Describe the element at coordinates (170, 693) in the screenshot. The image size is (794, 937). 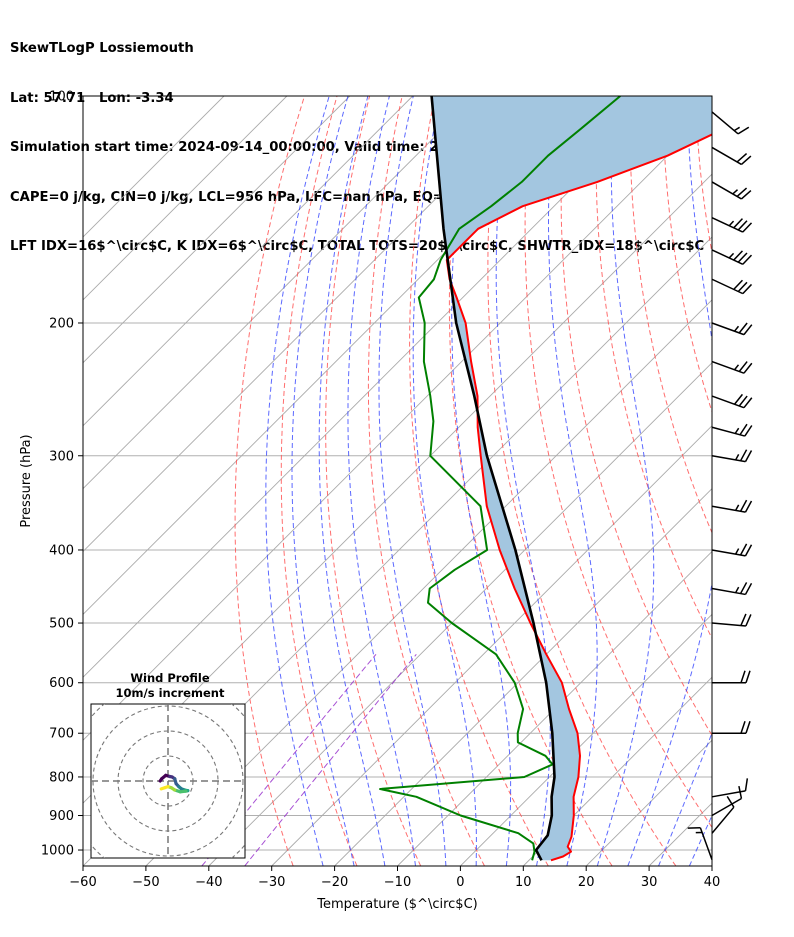
I see `hodograph-title: 10m/s increment` at that location.